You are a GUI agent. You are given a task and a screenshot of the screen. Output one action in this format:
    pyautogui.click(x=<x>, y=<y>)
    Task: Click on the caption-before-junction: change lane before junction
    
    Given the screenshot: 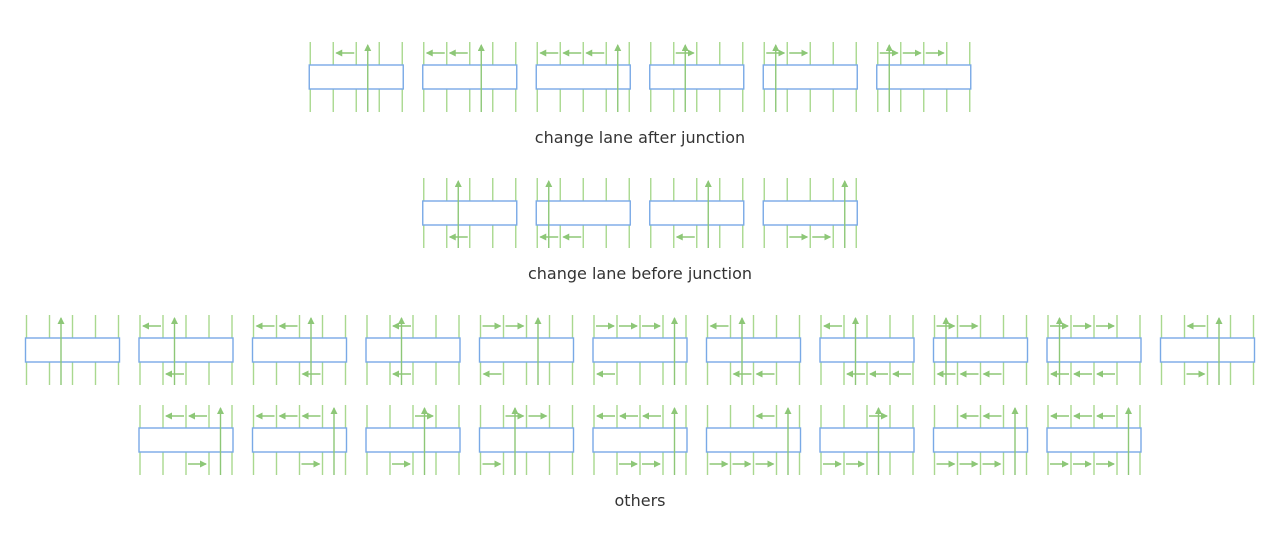 What is the action you would take?
    pyautogui.click(x=640, y=273)
    